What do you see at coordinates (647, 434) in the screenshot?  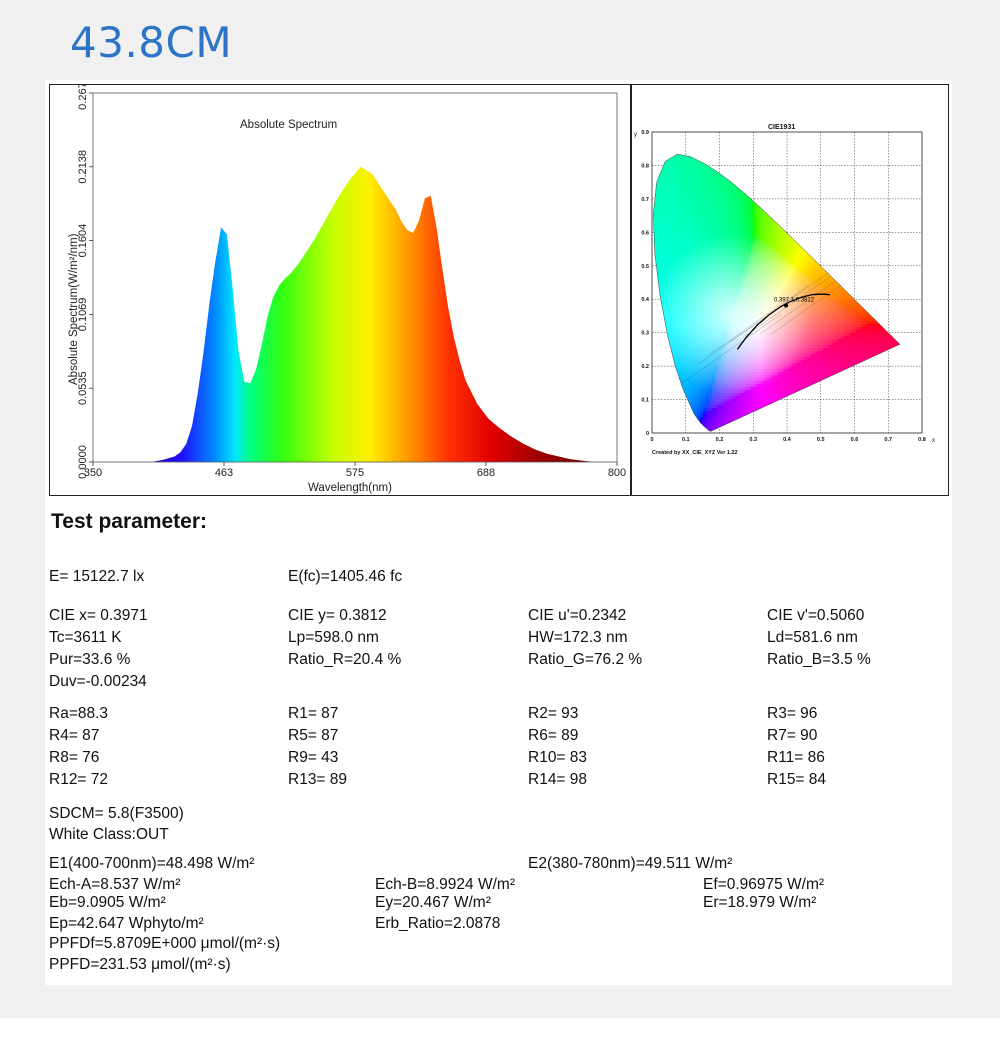 I see `cie-y-tick-label: 0` at bounding box center [647, 434].